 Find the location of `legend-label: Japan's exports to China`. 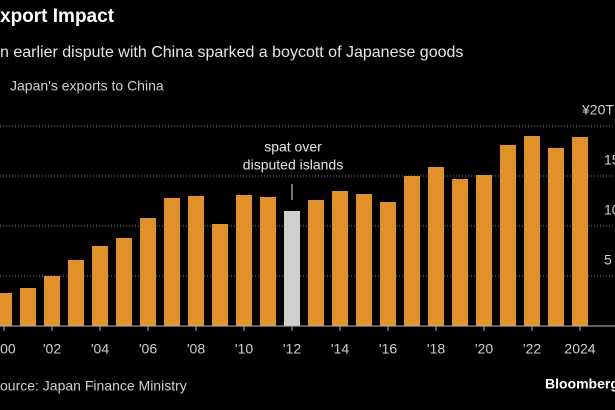

legend-label: Japan's exports to China is located at coordinates (87, 86).